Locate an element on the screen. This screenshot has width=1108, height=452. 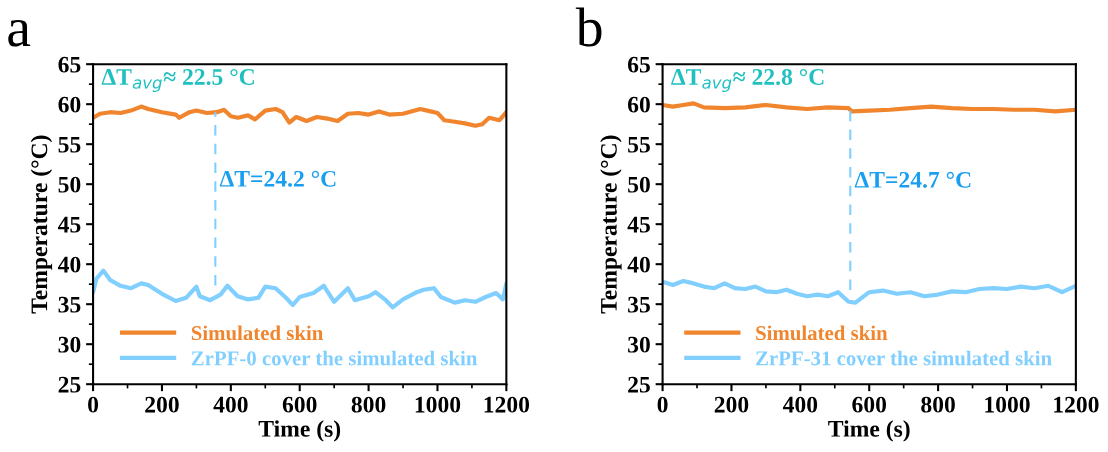
legend-label: ZrPF-0 cover the simulated skin is located at coordinates (334, 358).